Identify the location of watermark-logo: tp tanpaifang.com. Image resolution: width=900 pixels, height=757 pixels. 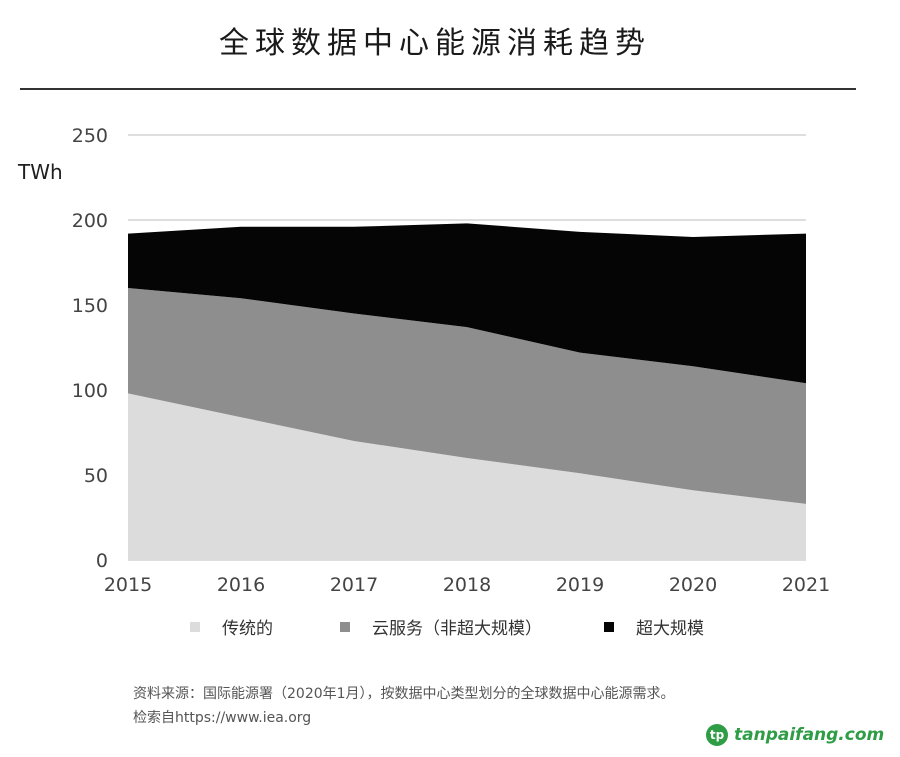
(795, 735).